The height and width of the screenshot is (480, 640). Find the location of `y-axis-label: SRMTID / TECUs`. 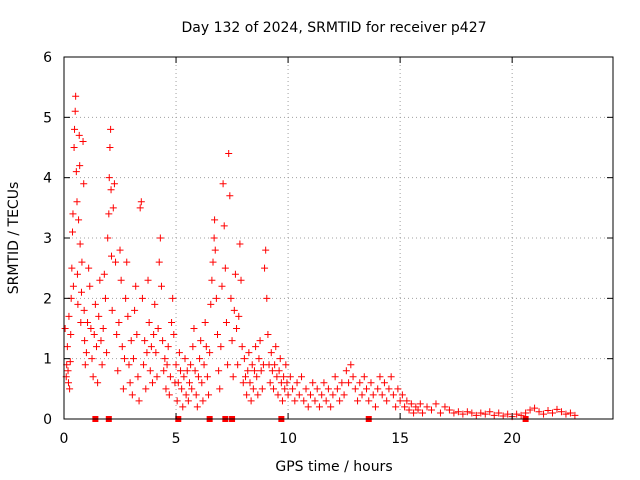

y-axis-label: SRMTID / TECUs is located at coordinates (14, 238).